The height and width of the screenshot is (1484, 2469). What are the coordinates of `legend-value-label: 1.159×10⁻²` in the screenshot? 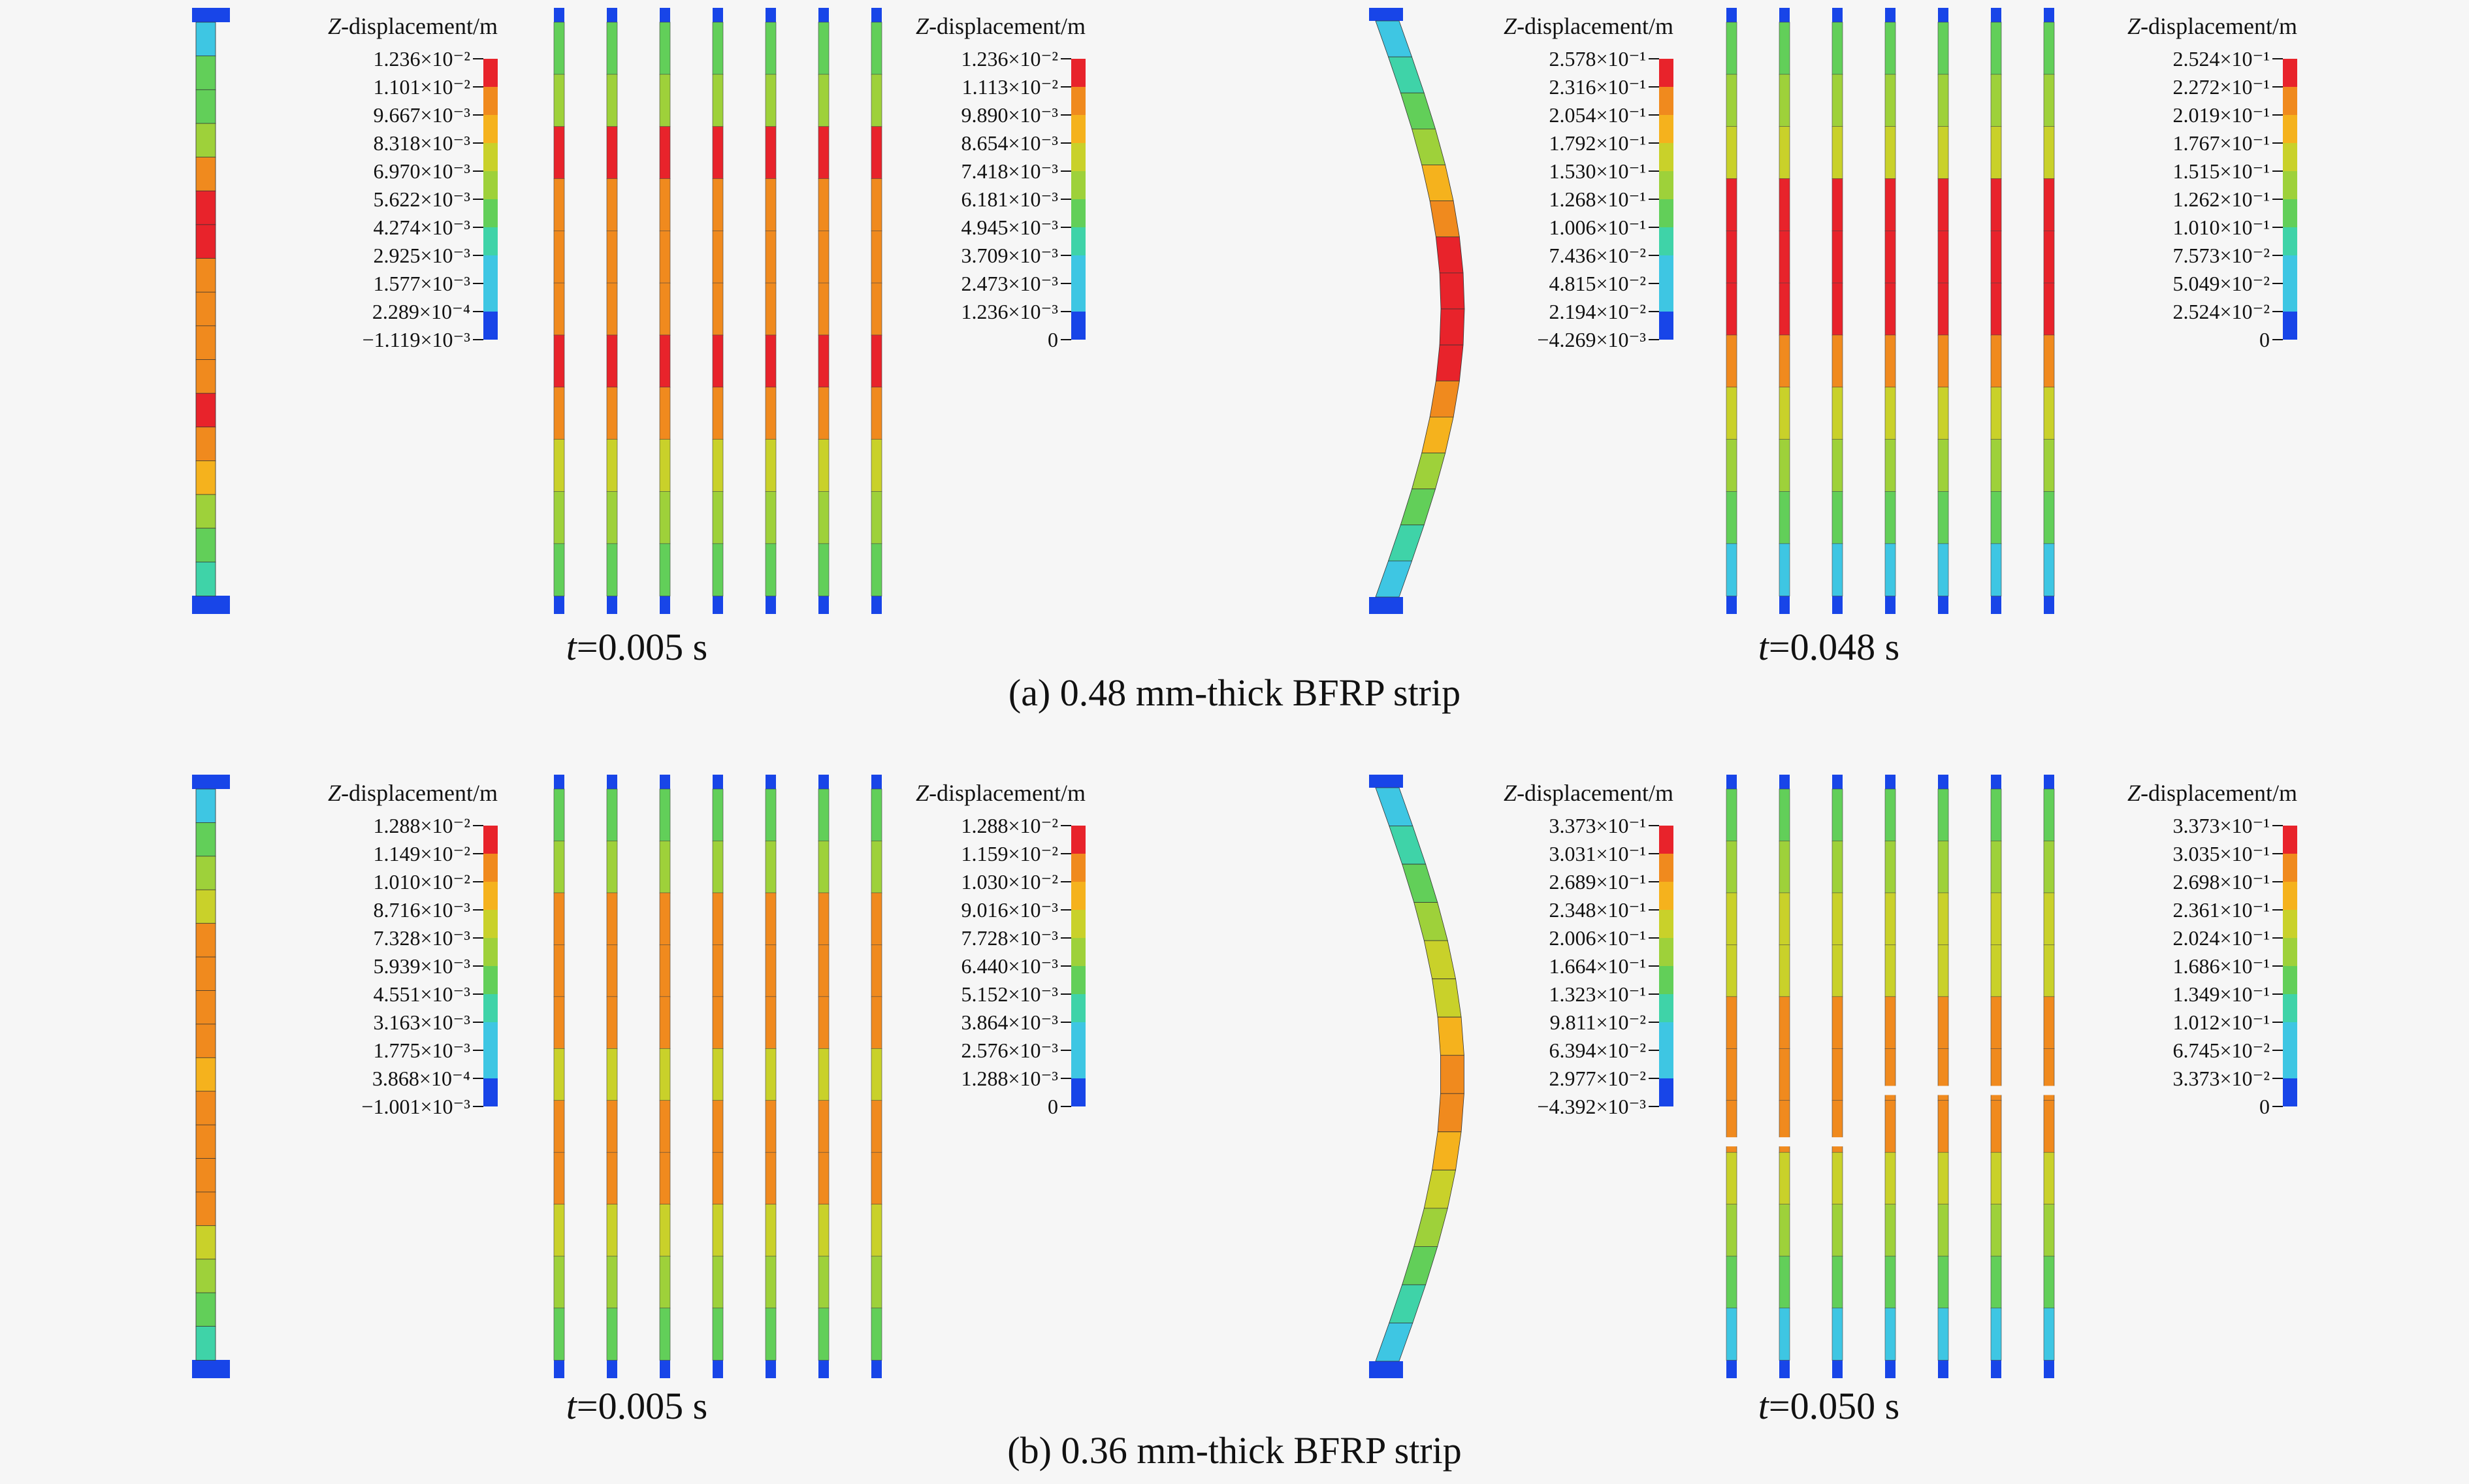 It's located at (1009, 853).